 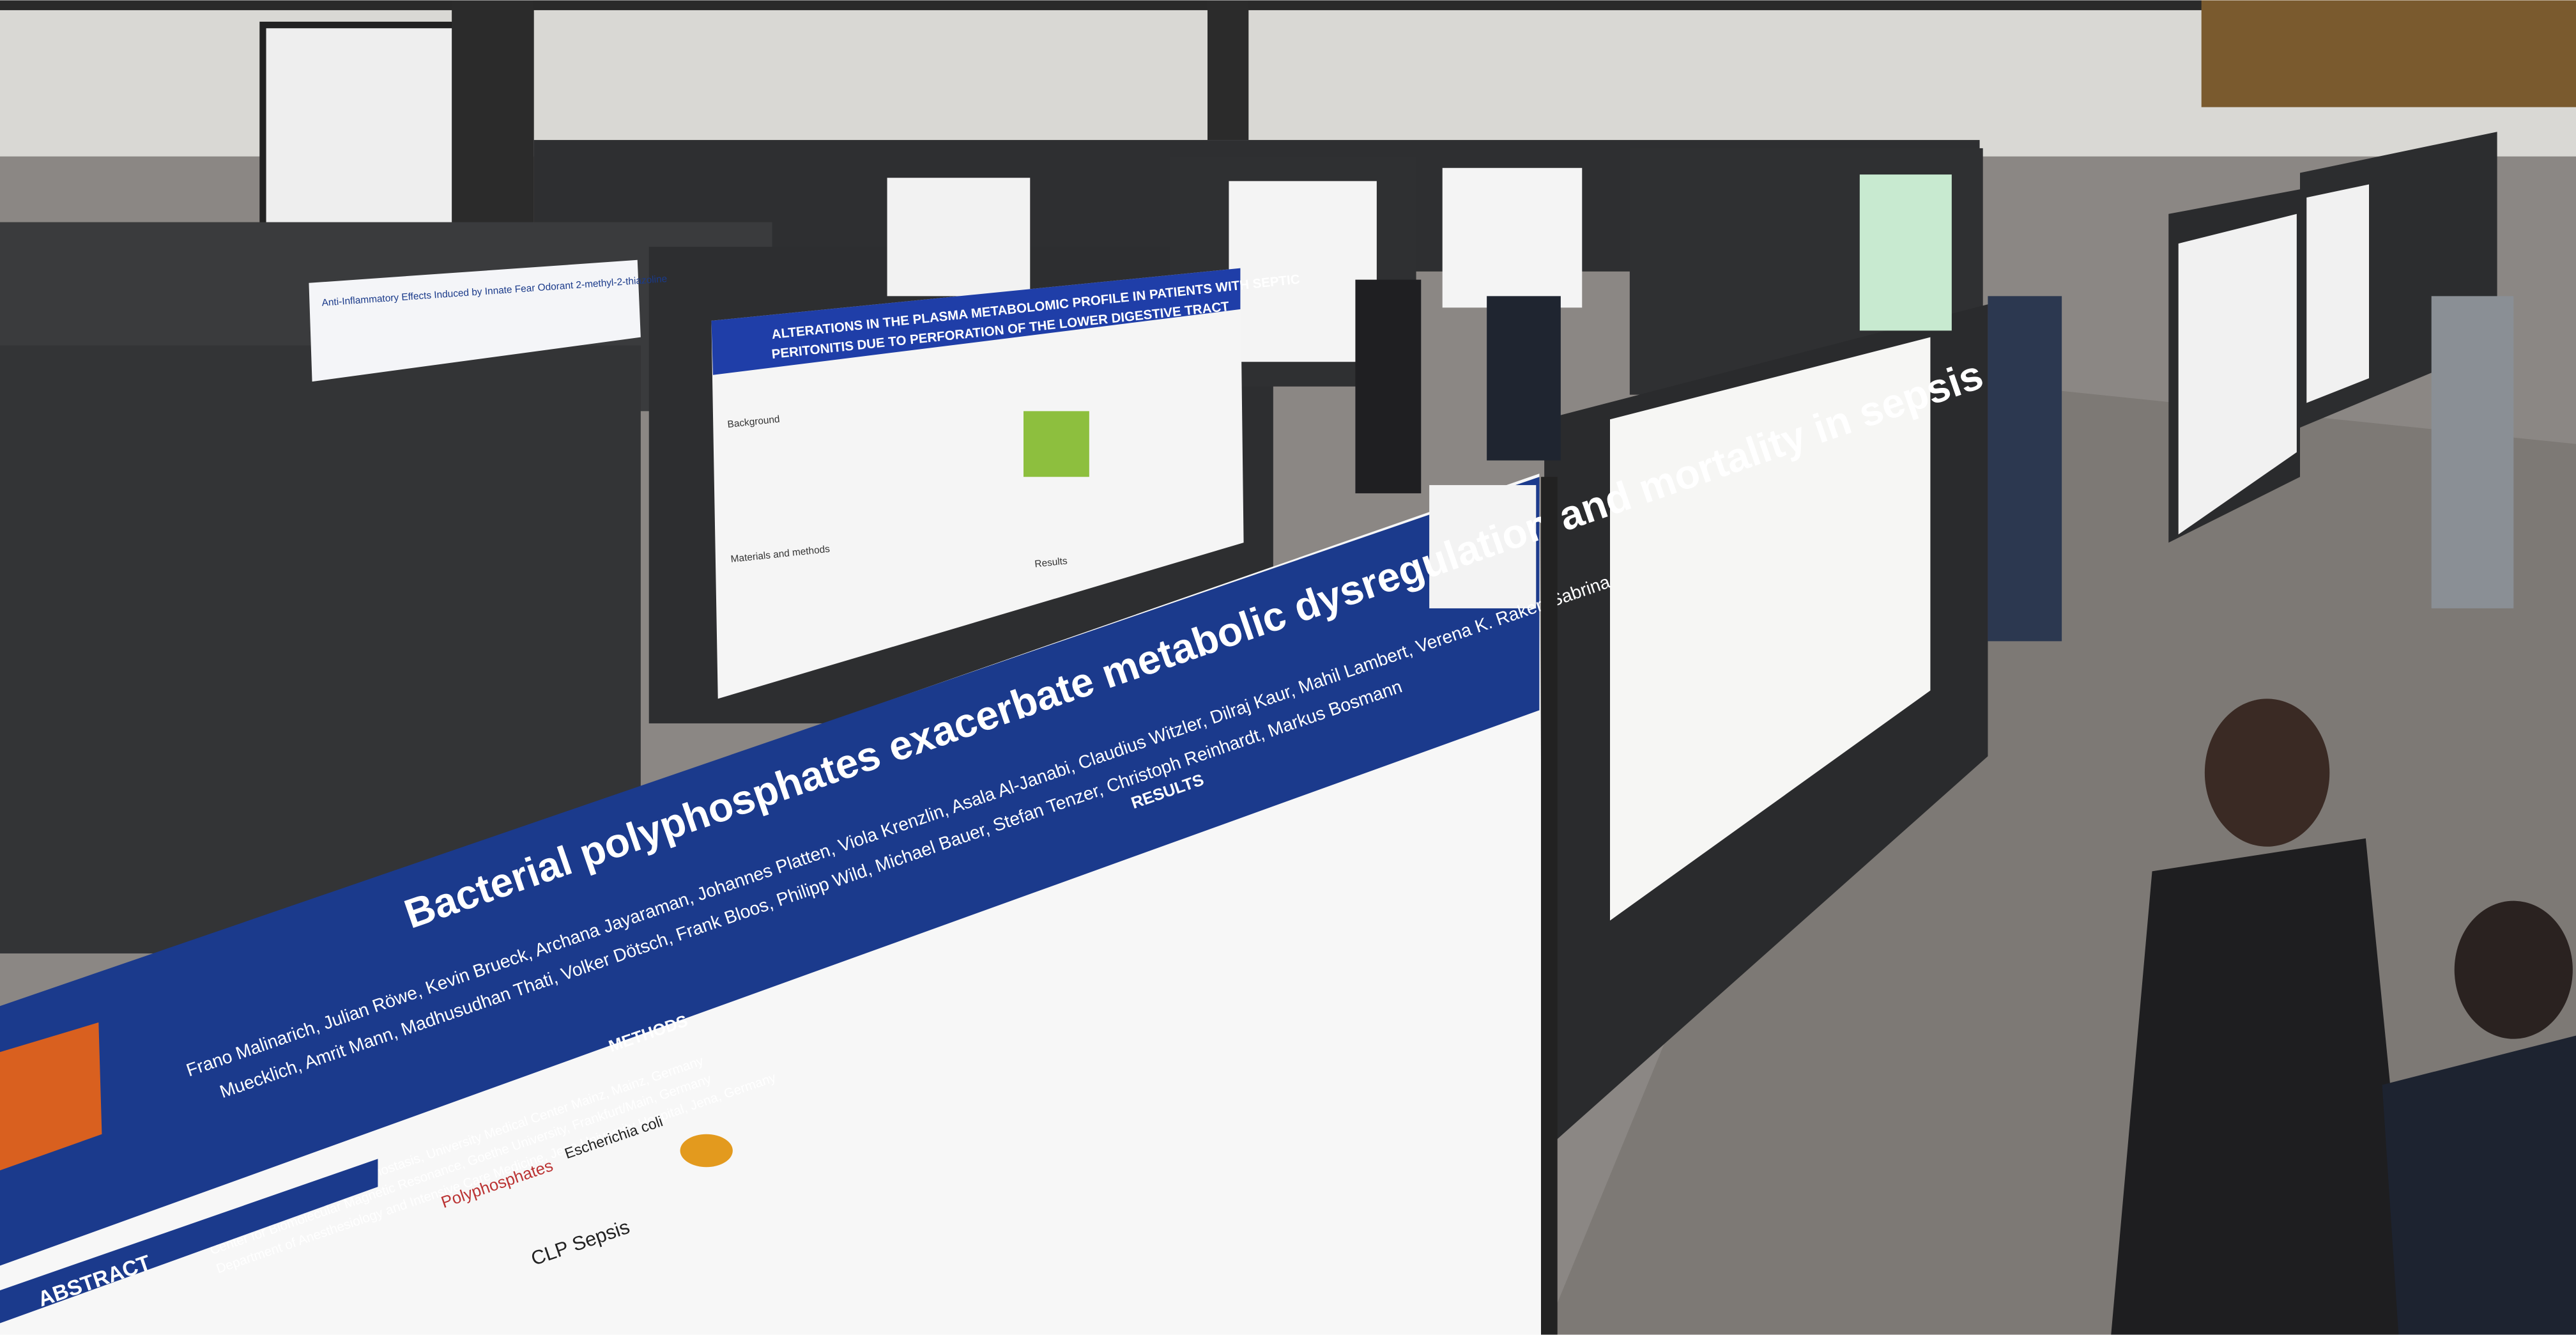 I want to click on mouse-icon, so click(x=706, y=1151).